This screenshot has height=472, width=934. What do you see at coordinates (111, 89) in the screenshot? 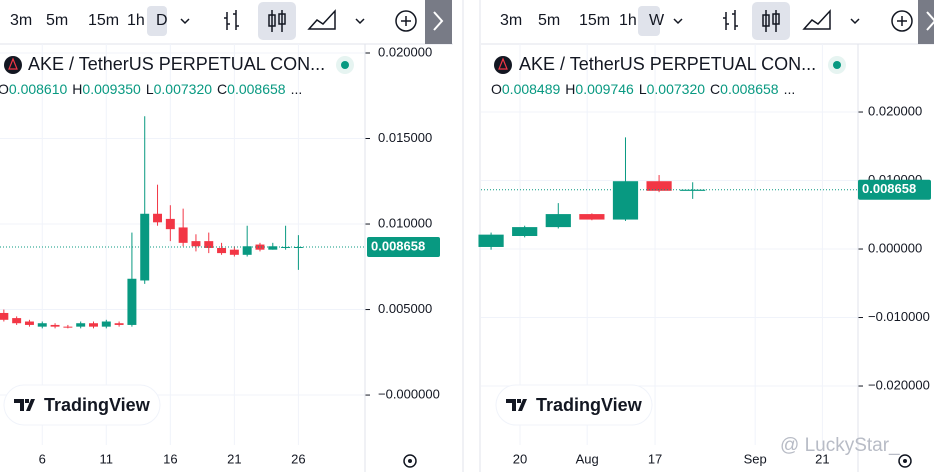
I see `ohlc-value: 0.009350` at bounding box center [111, 89].